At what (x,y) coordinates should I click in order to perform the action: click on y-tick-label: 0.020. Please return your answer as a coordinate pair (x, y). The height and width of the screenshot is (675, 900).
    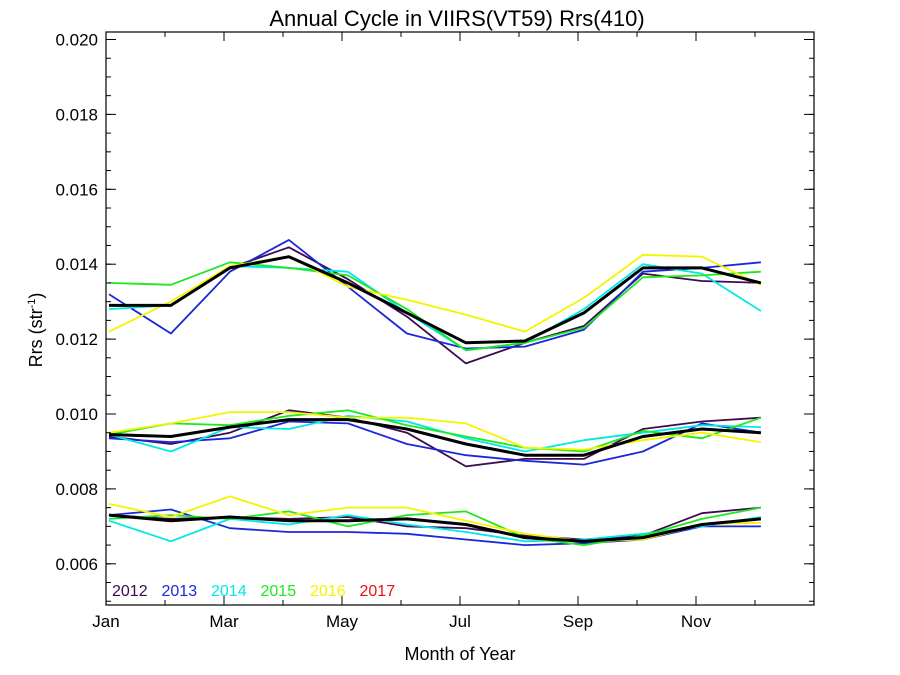
    Looking at the image, I should click on (76, 39).